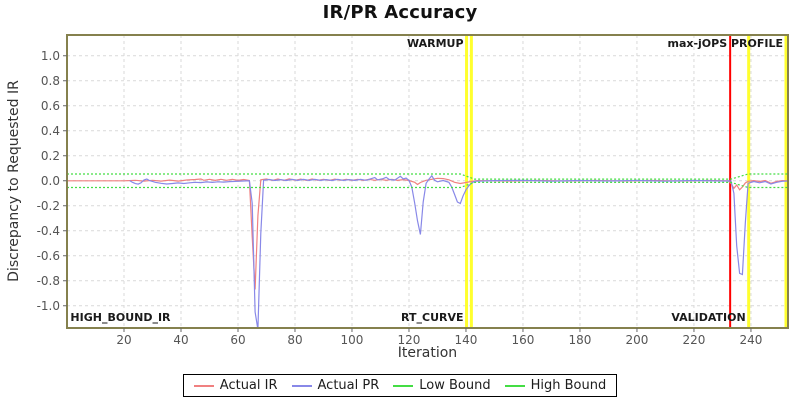 Image resolution: width=800 pixels, height=400 pixels. I want to click on legend: Actual IR Actual PR Low Bound High Bound, so click(400, 385).